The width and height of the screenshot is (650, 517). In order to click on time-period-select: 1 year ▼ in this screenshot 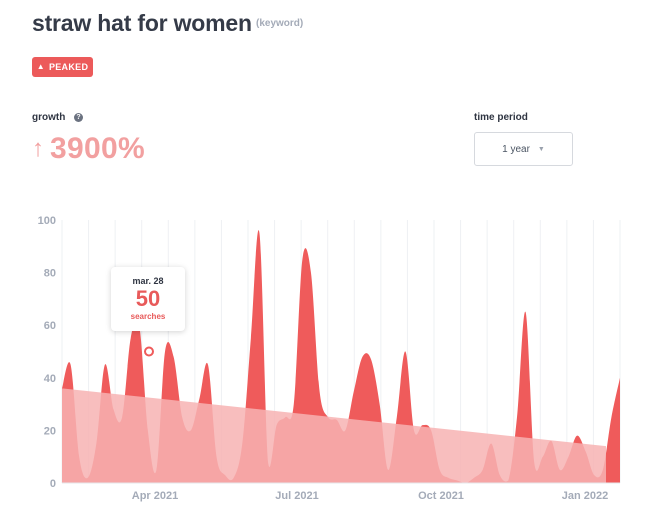, I will do `click(523, 149)`.